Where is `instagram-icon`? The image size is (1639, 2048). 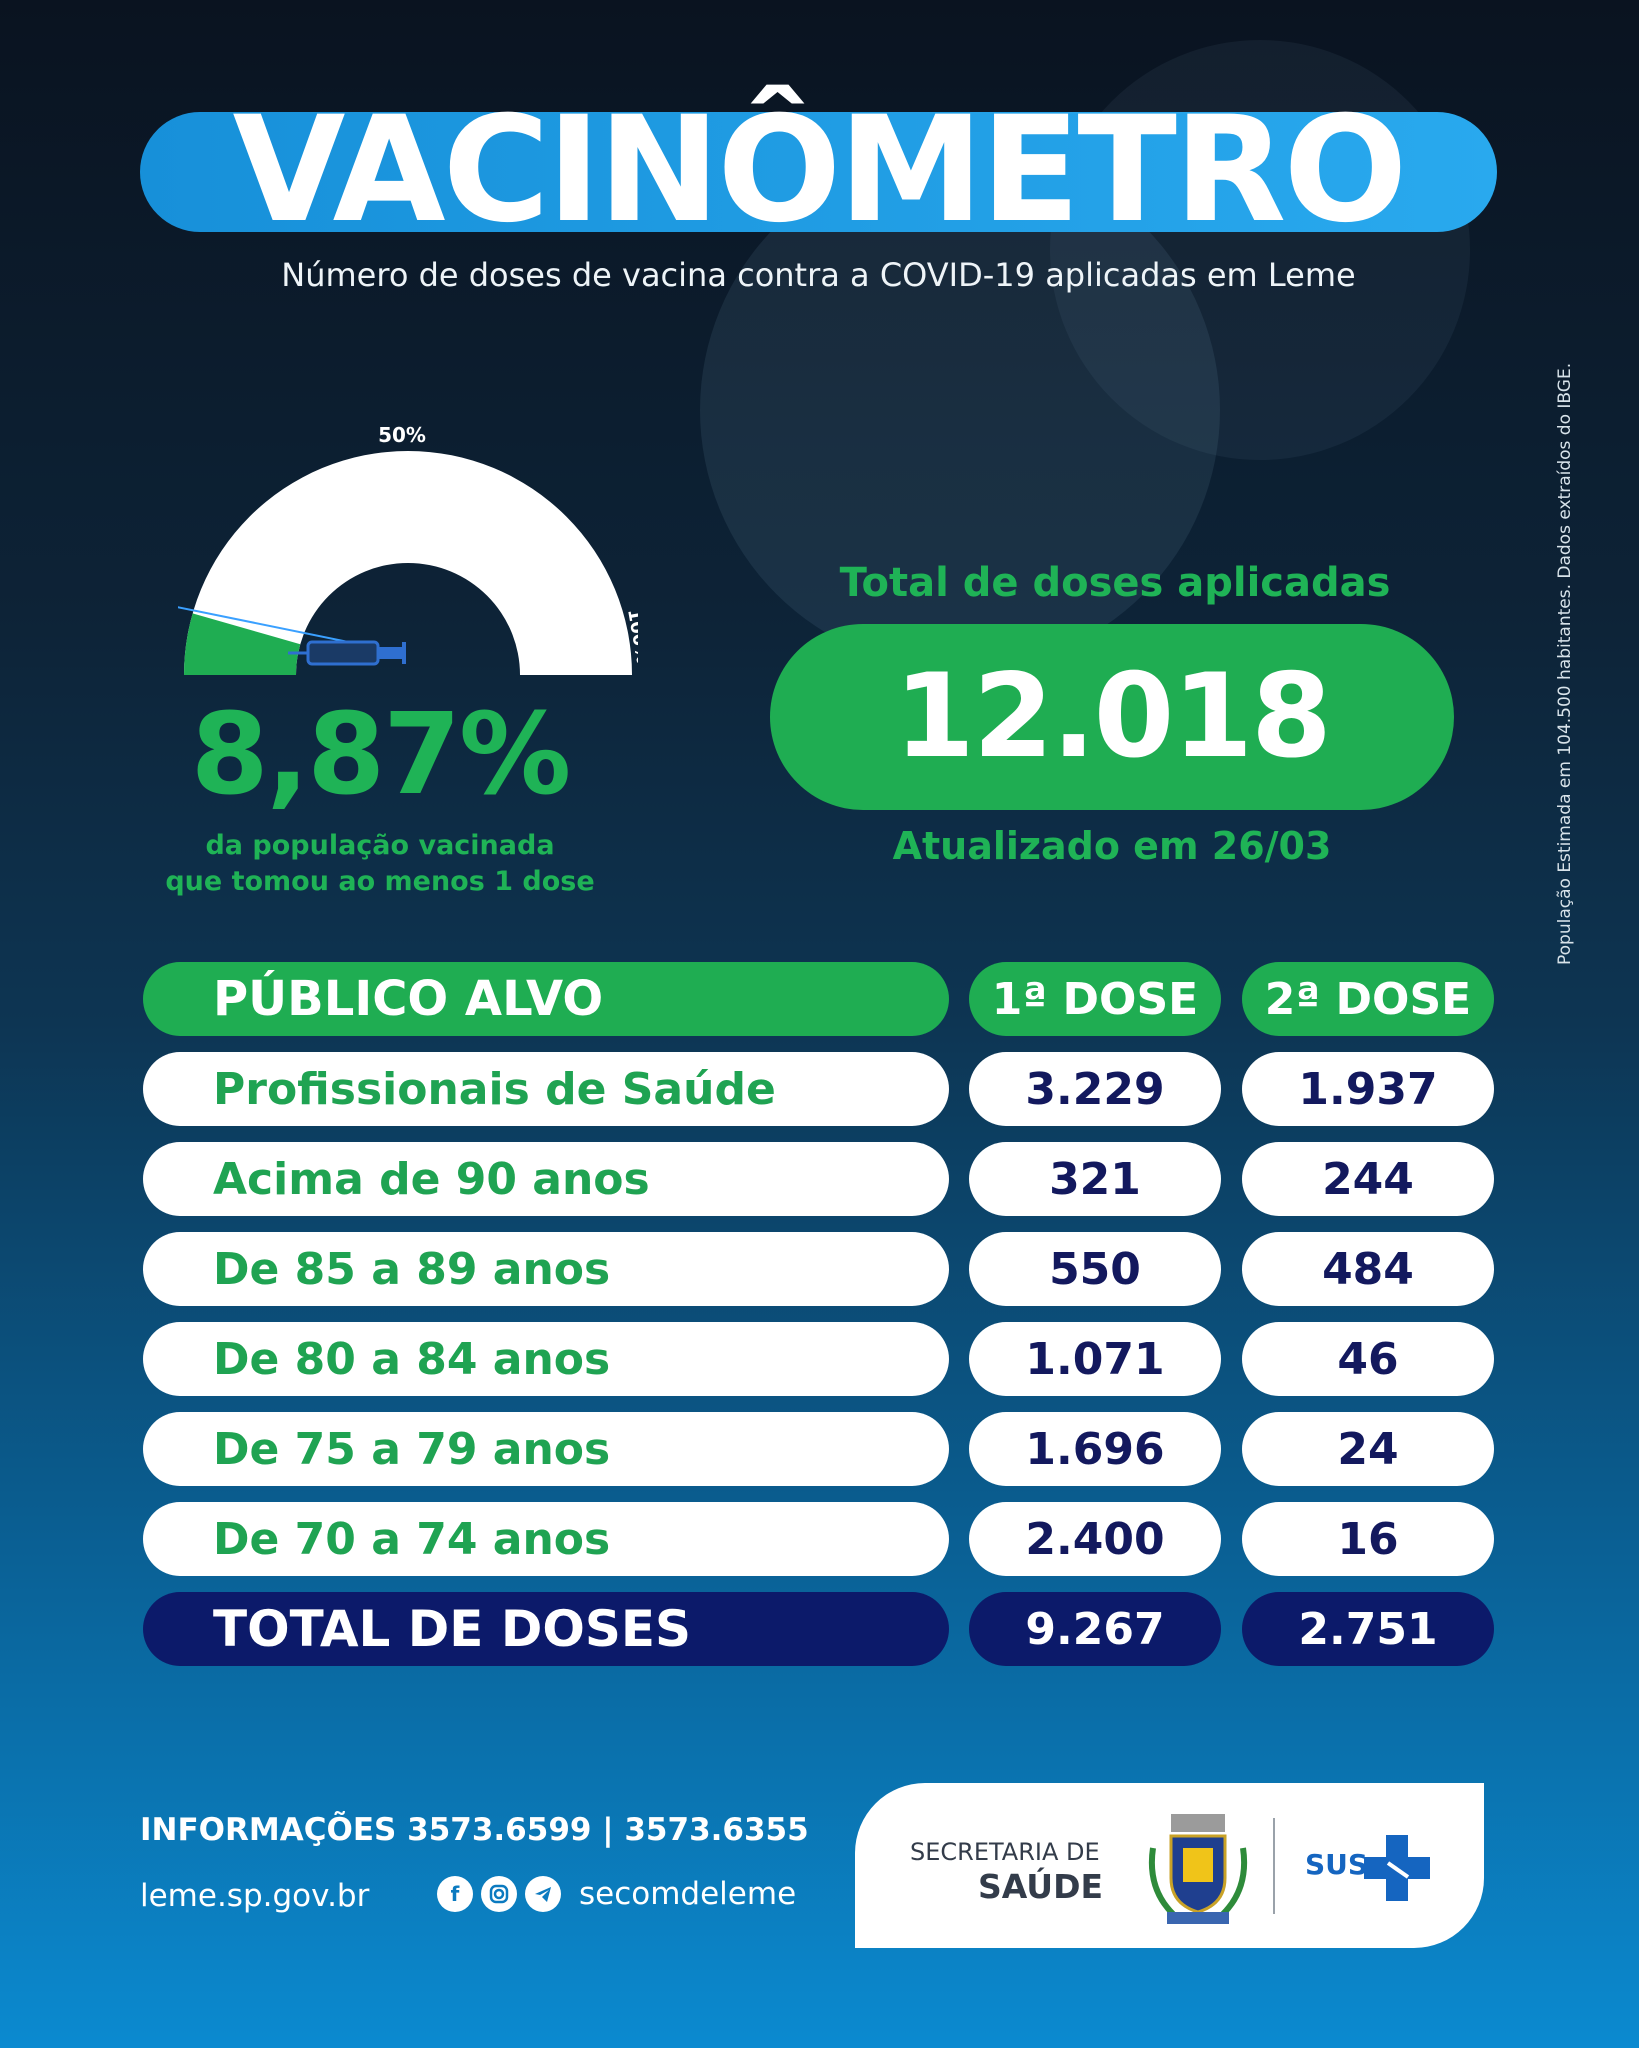 instagram-icon is located at coordinates (499, 1894).